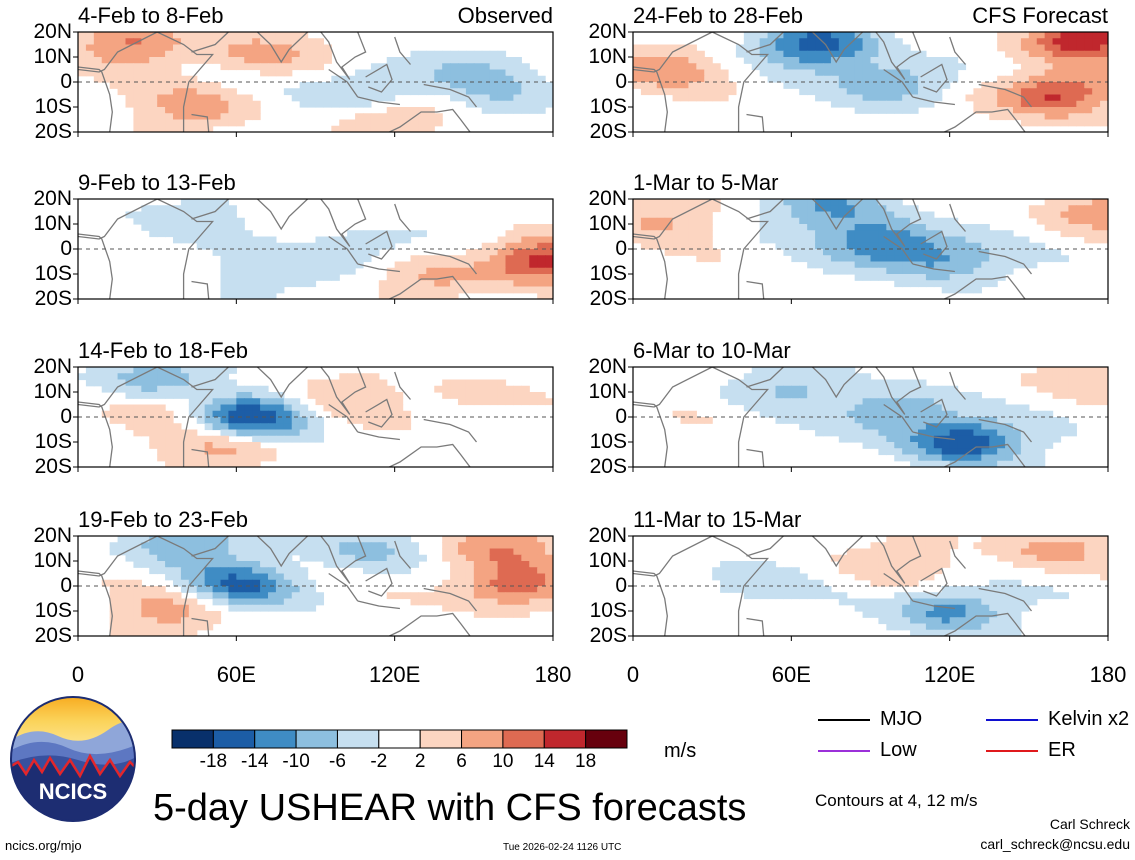 The image size is (1135, 860). What do you see at coordinates (163, 519) in the screenshot?
I see `panel-date-range: 19-Feb to 23-Feb` at bounding box center [163, 519].